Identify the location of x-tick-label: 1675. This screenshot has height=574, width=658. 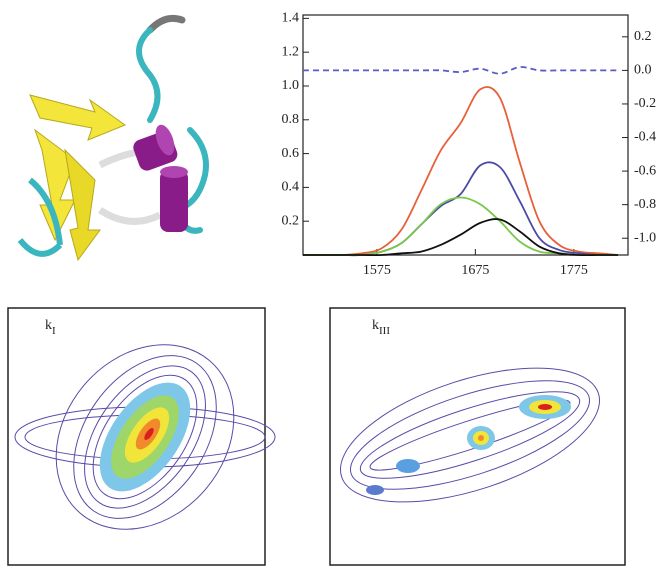
(475, 270).